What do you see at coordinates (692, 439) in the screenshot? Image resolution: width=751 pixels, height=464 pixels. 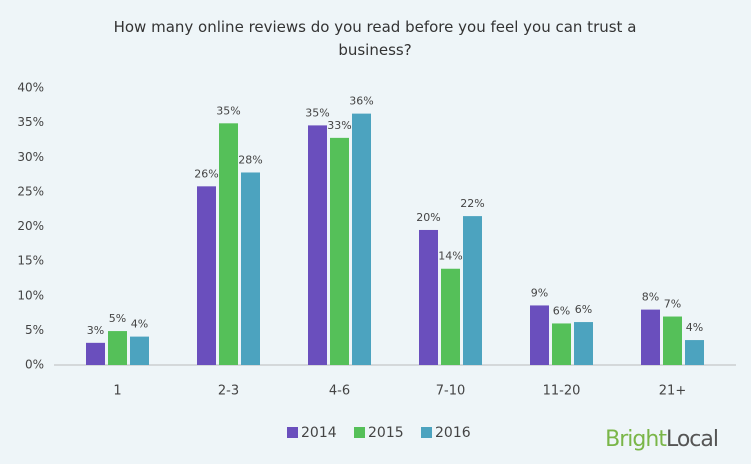 I see `logo-part: Local` at bounding box center [692, 439].